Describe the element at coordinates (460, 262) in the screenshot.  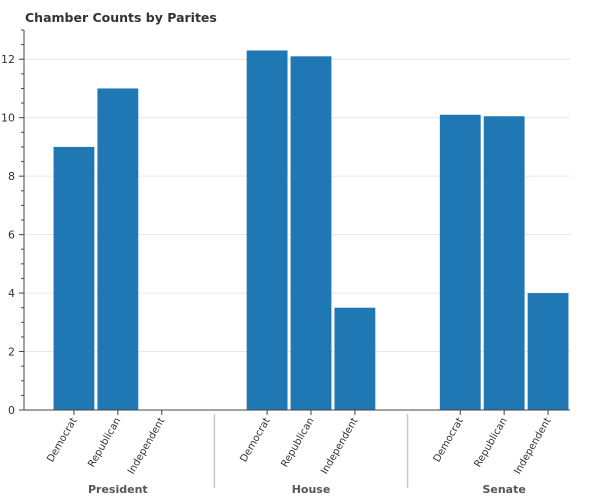
I see `bar-senate-democrat` at that location.